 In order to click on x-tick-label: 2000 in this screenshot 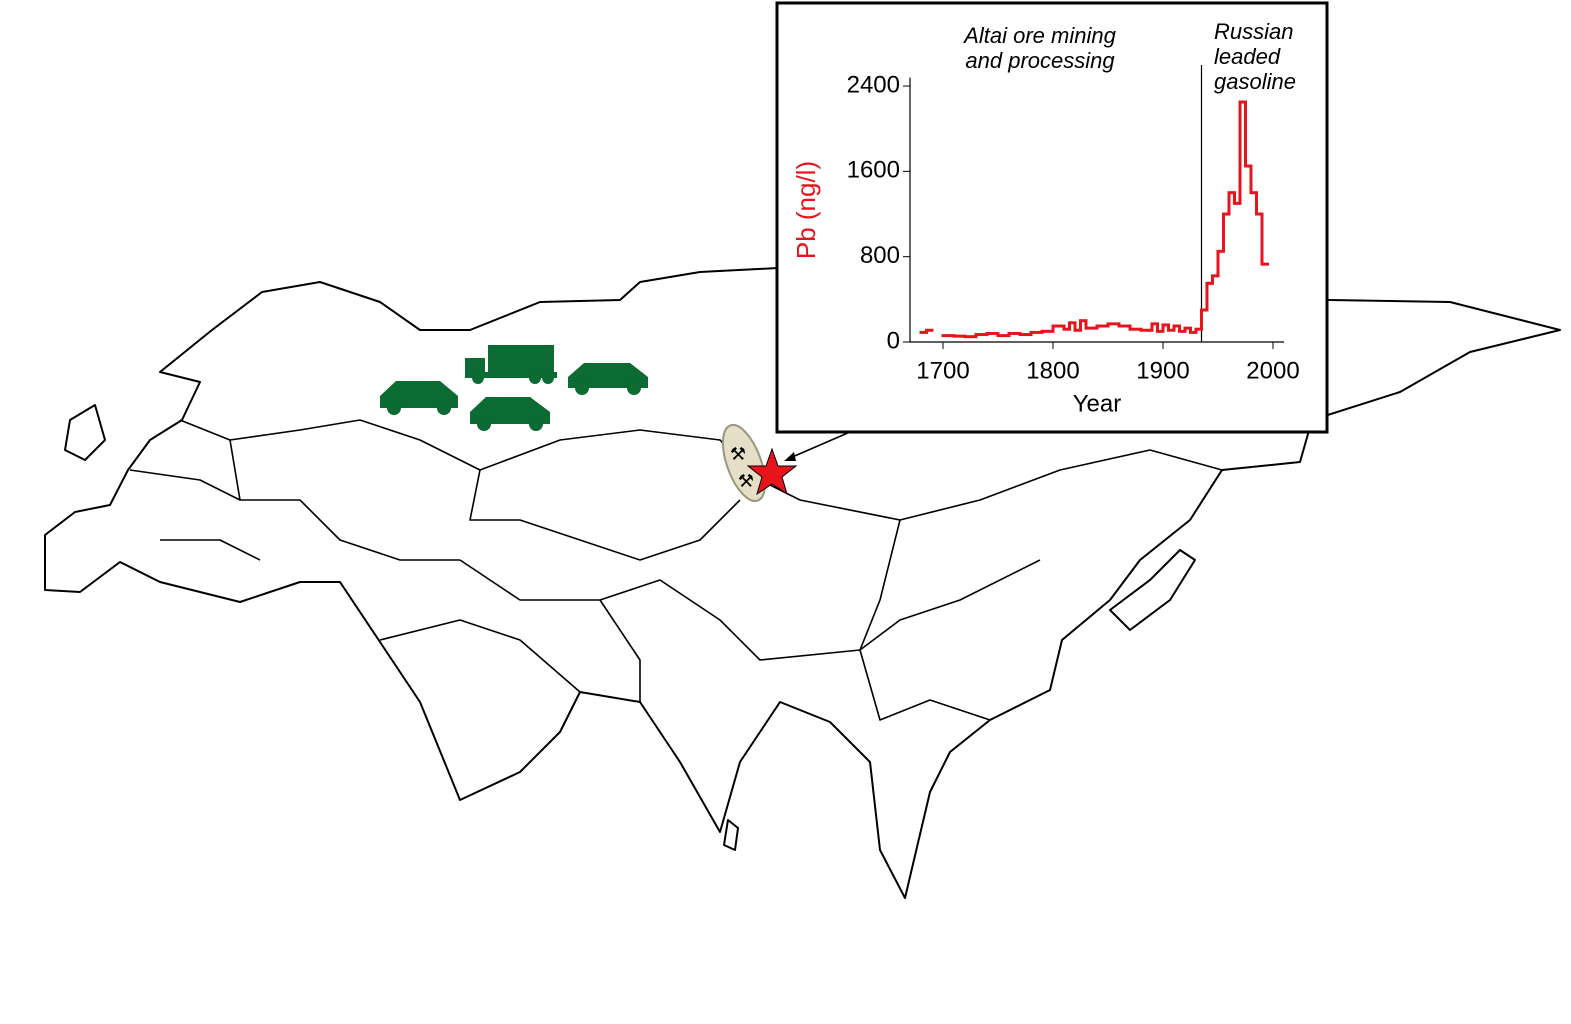, I will do `click(1272, 370)`.